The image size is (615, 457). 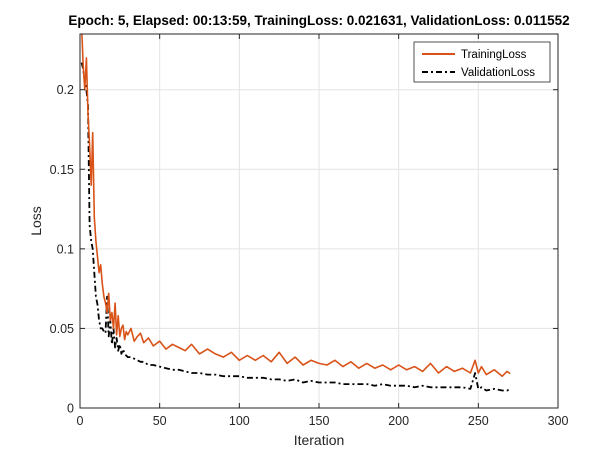 What do you see at coordinates (319, 421) in the screenshot?
I see `x-tick-label: 150` at bounding box center [319, 421].